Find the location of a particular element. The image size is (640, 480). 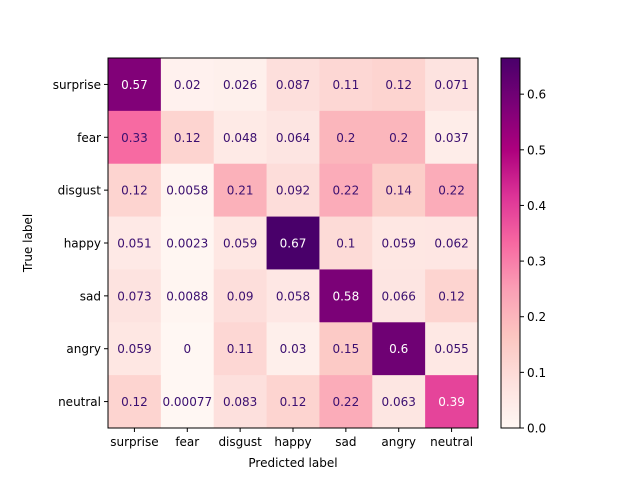

y-tick-label: neutral is located at coordinates (79, 402).